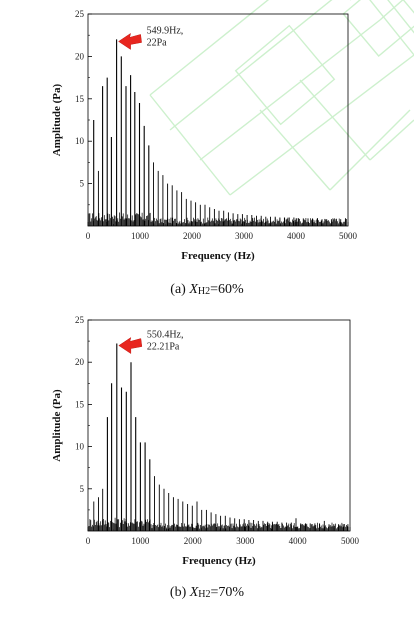 The width and height of the screenshot is (414, 623). What do you see at coordinates (204, 291) in the screenshot?
I see `caption-a-sub: H2` at bounding box center [204, 291].